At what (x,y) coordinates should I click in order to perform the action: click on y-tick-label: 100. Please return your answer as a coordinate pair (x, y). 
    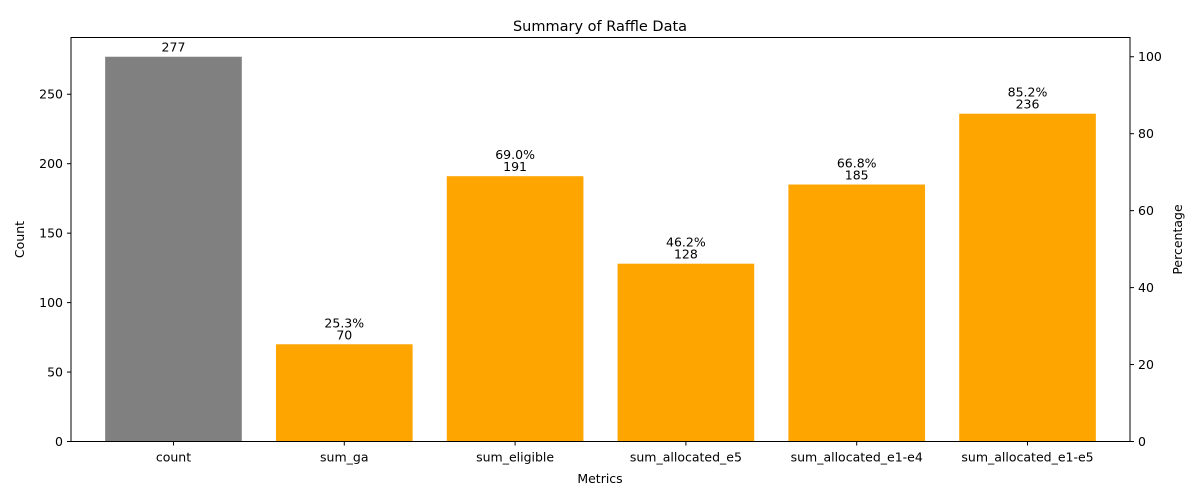
    Looking at the image, I should click on (51, 302).